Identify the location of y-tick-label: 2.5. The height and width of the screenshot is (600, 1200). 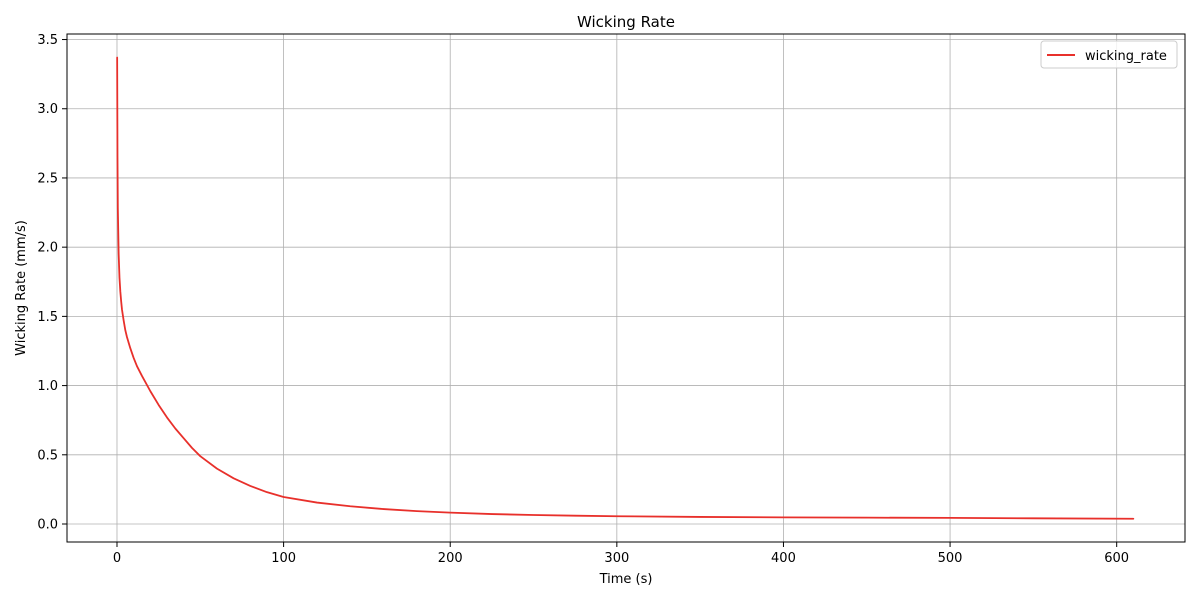
(47, 178).